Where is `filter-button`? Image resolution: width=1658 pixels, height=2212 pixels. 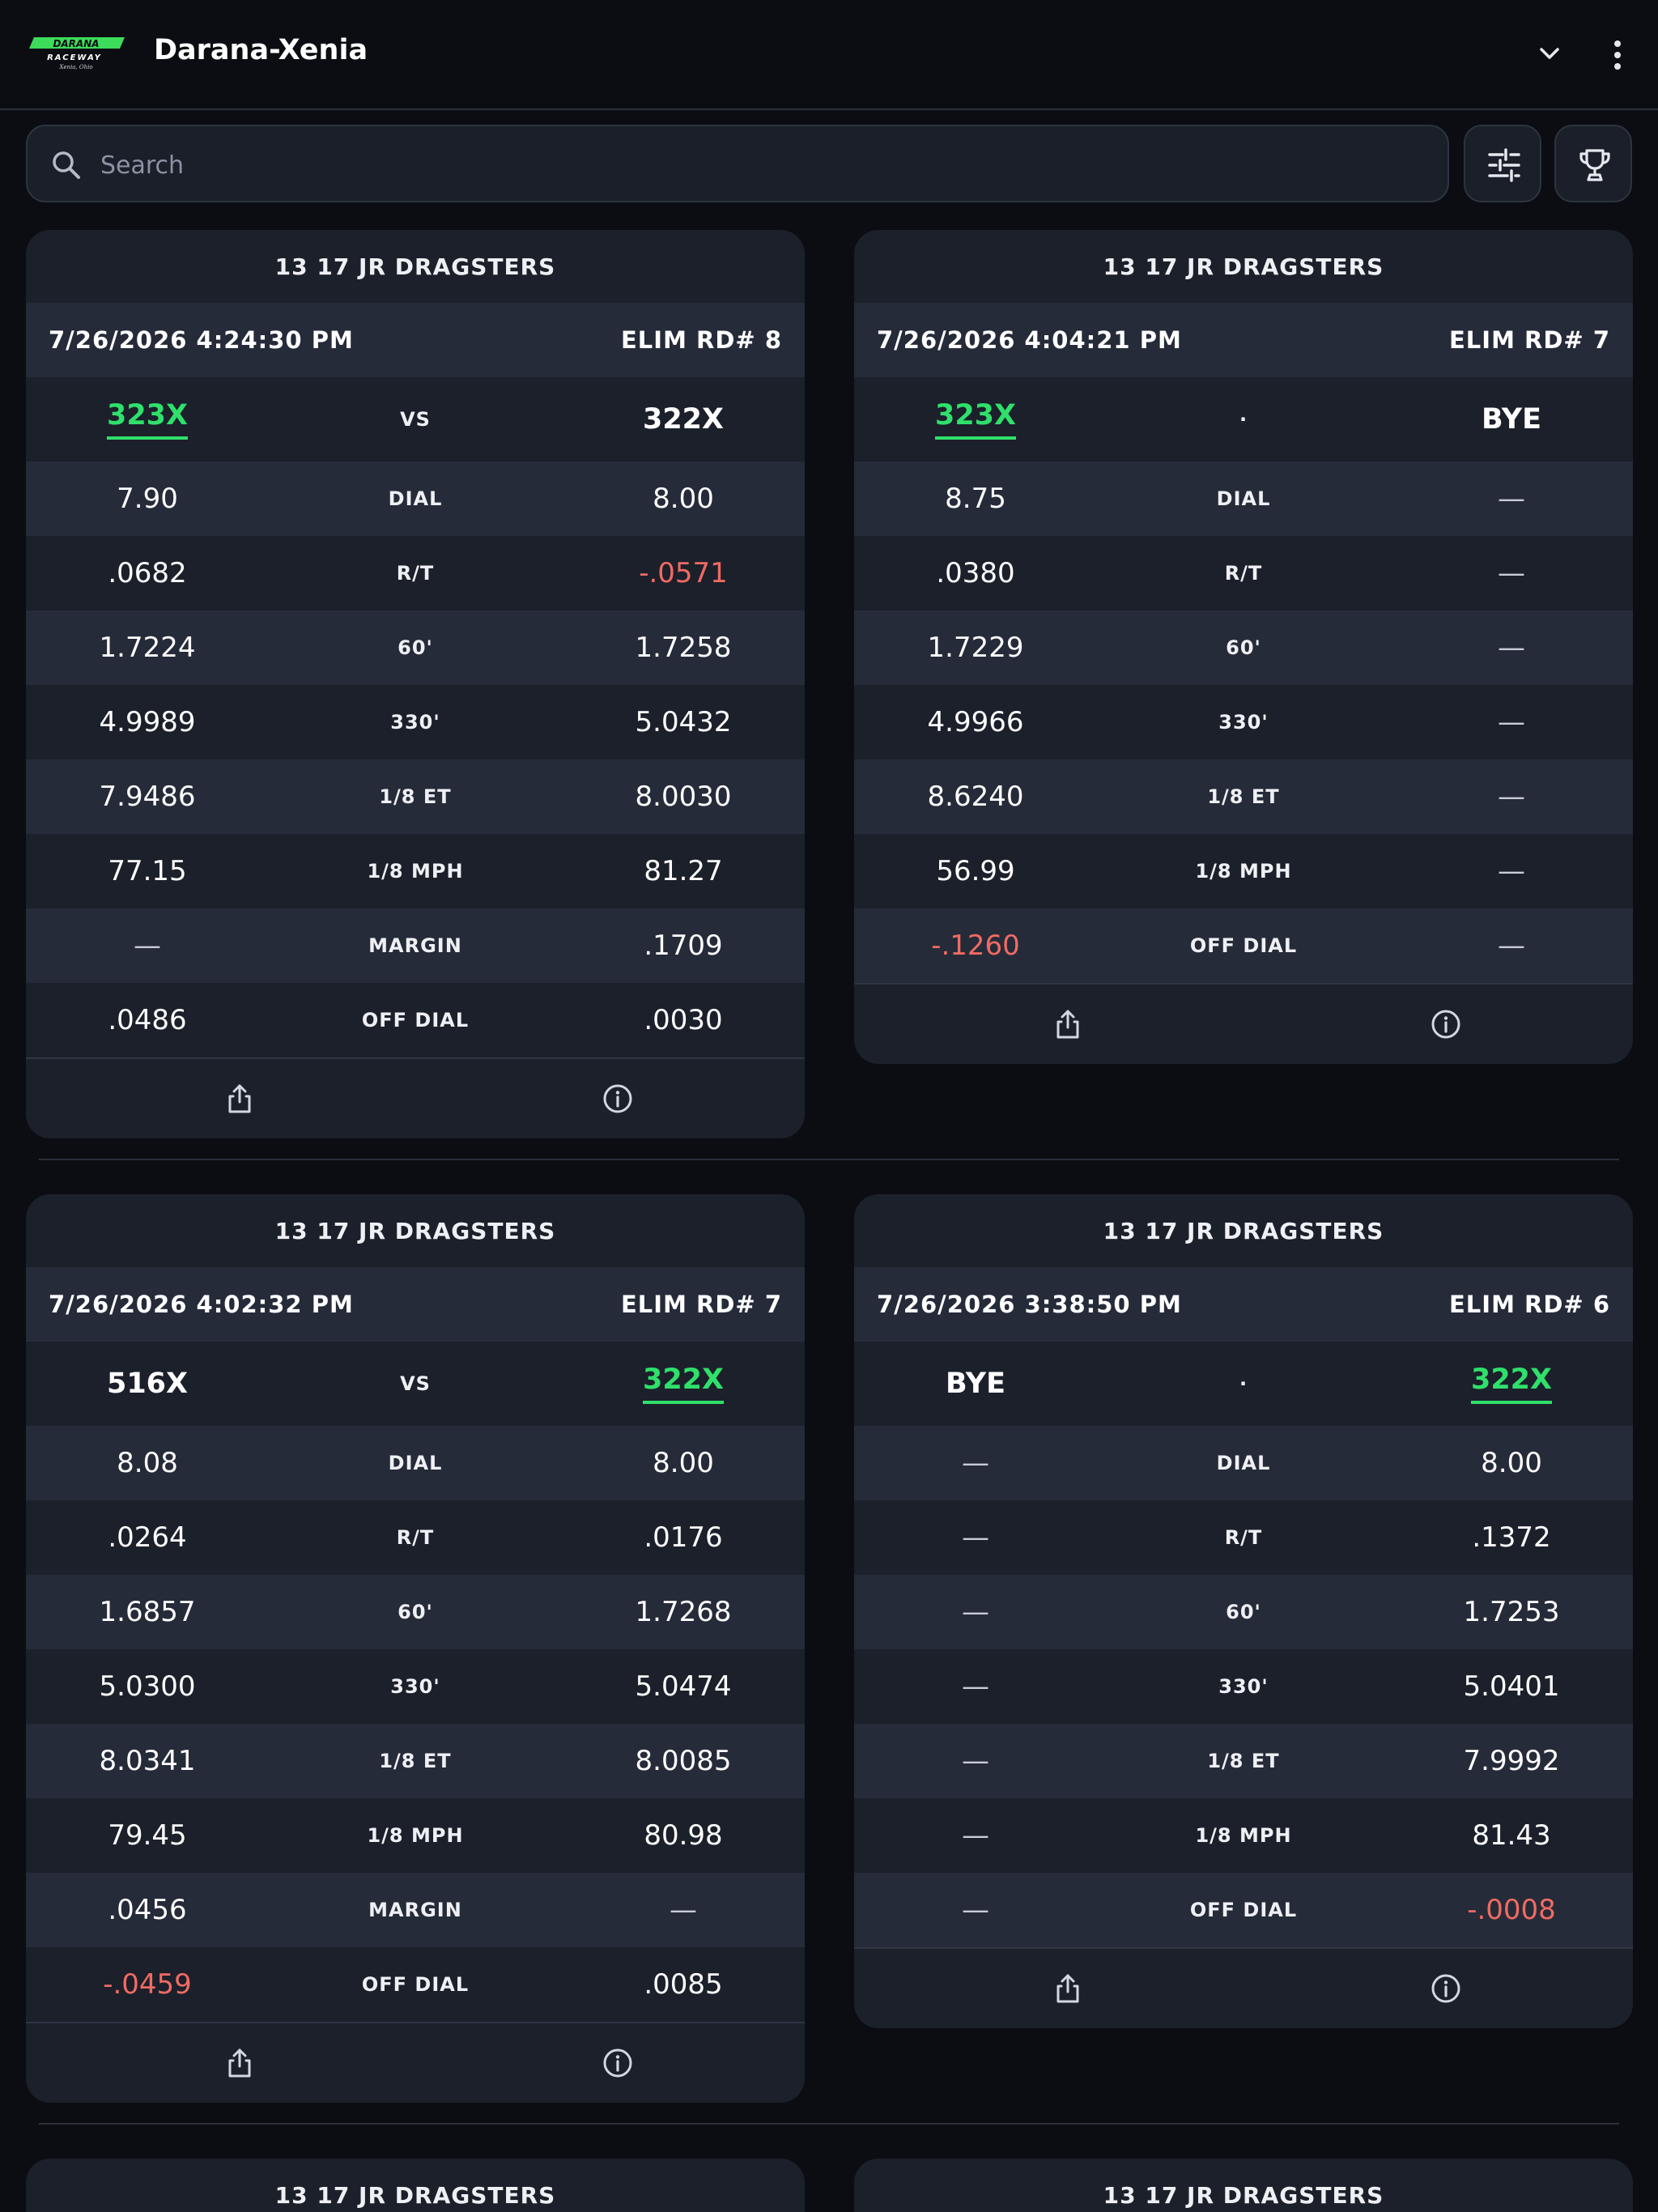
filter-button is located at coordinates (1502, 163).